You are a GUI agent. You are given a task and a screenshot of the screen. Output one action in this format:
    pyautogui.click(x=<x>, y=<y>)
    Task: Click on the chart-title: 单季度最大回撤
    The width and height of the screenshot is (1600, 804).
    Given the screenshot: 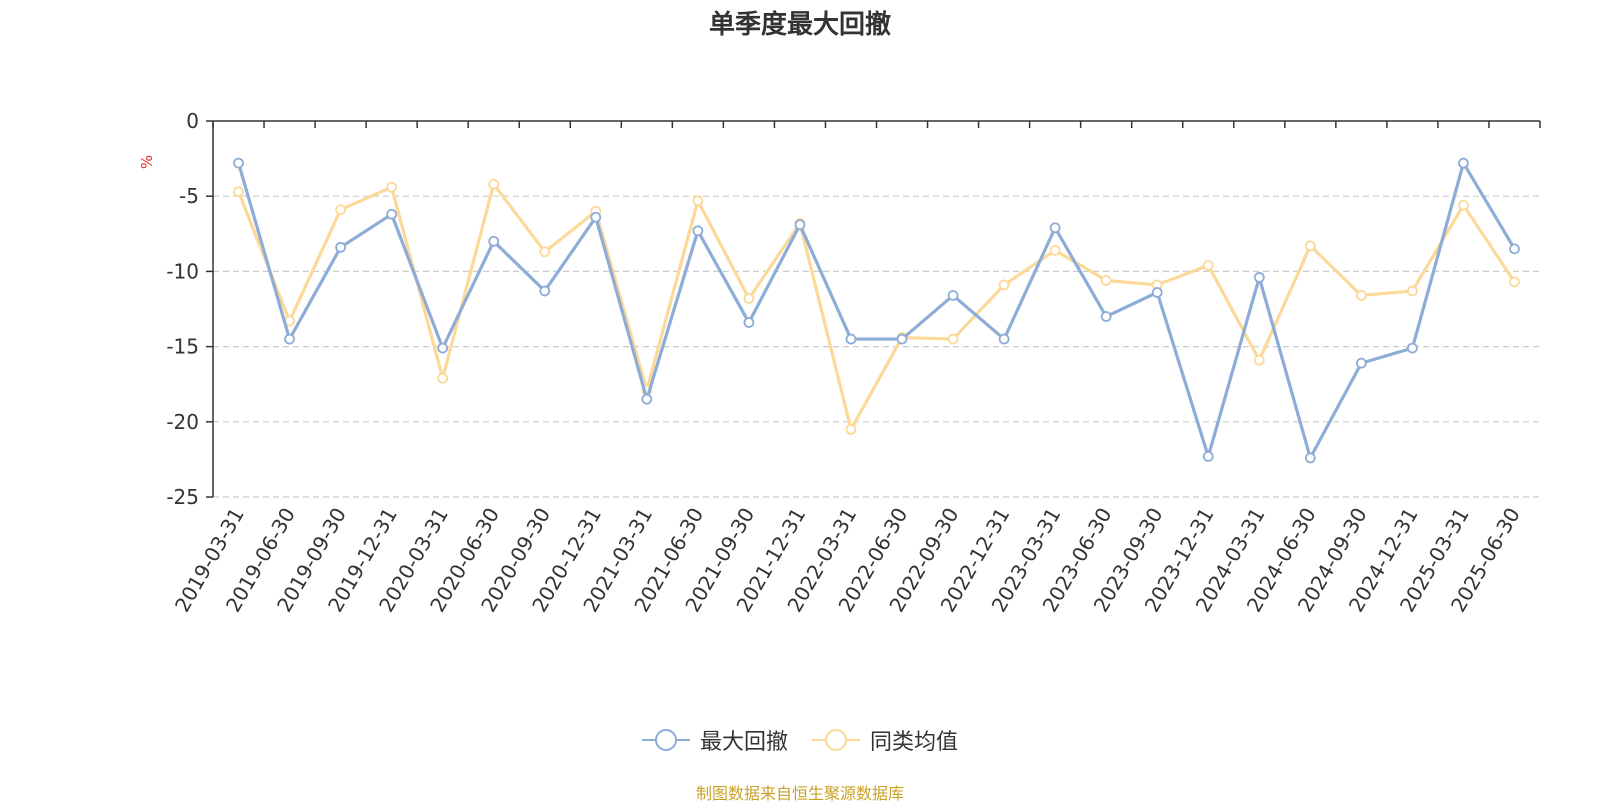 What is the action you would take?
    pyautogui.click(x=799, y=25)
    